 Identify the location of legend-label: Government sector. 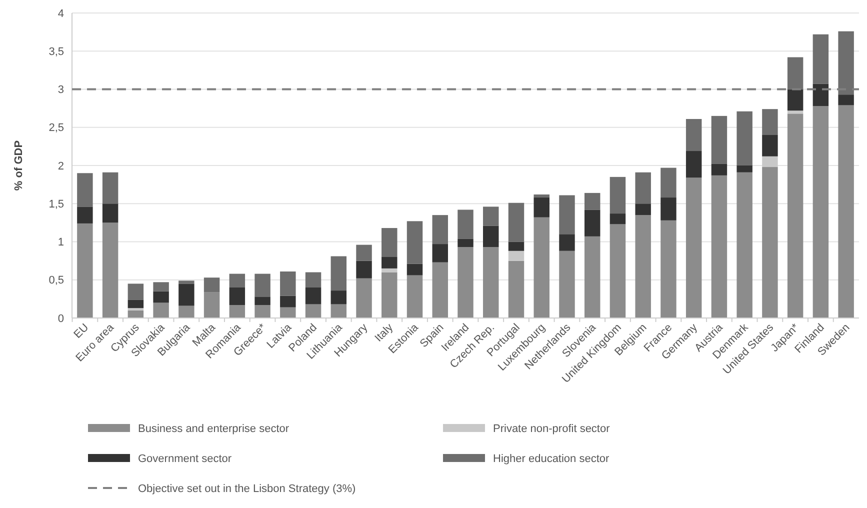
(185, 458).